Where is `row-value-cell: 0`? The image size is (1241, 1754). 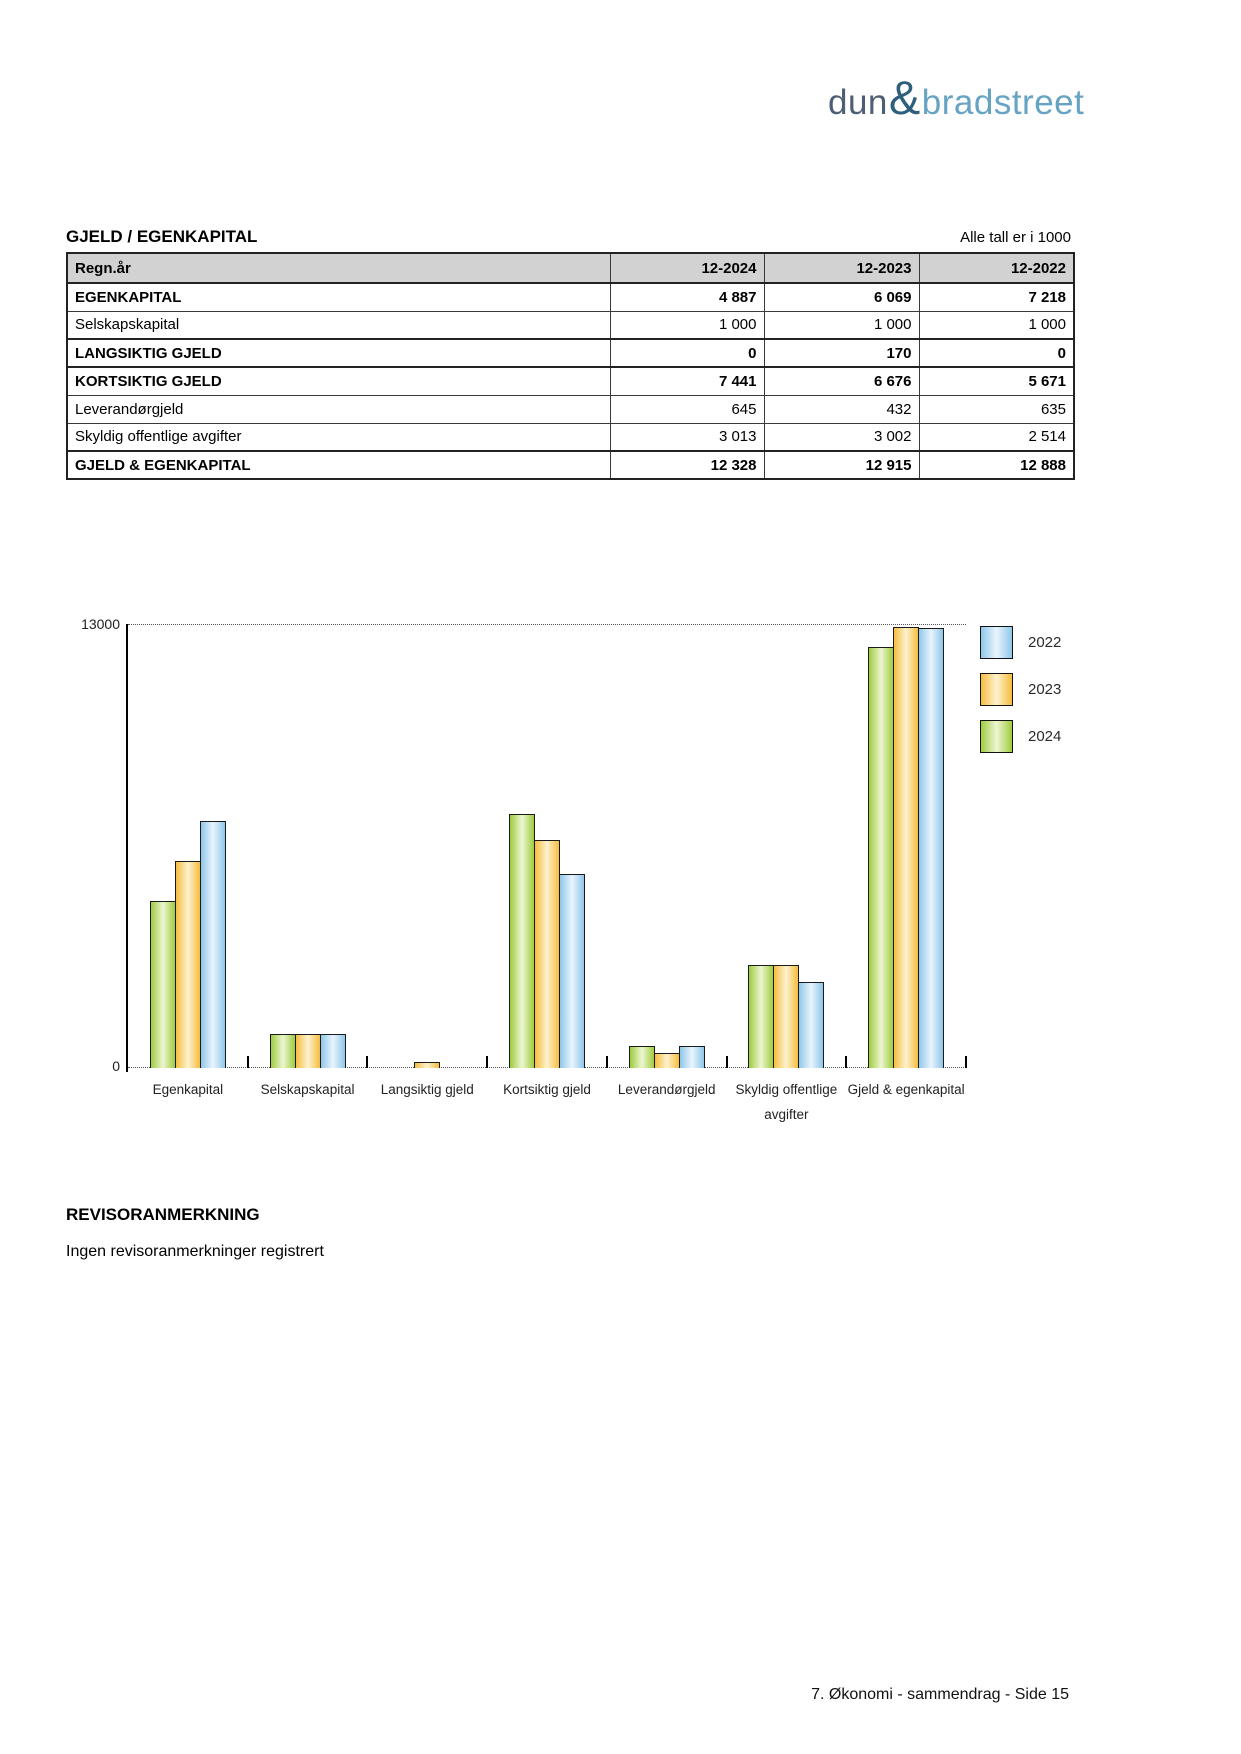 row-value-cell: 0 is located at coordinates (687, 353).